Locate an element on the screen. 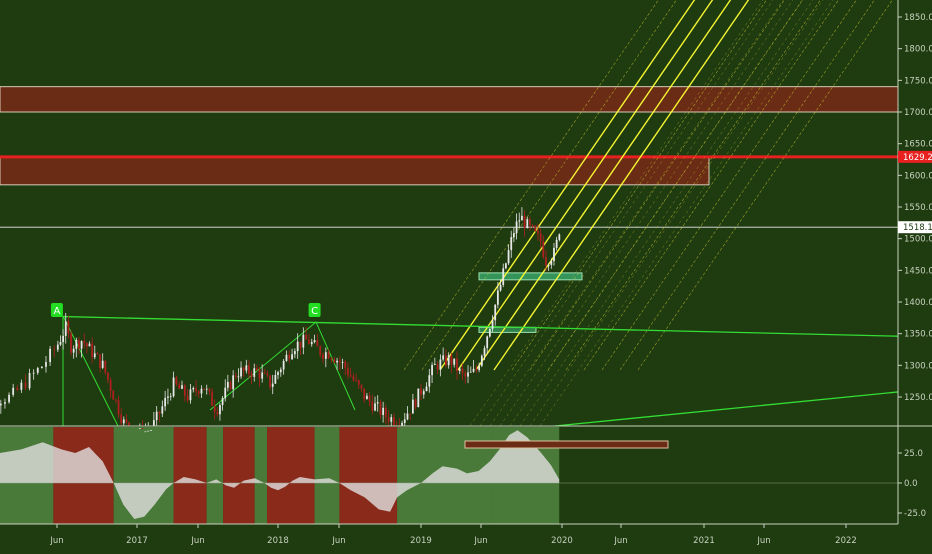 The width and height of the screenshot is (932, 554). support-zone-upper is located at coordinates (530, 276).